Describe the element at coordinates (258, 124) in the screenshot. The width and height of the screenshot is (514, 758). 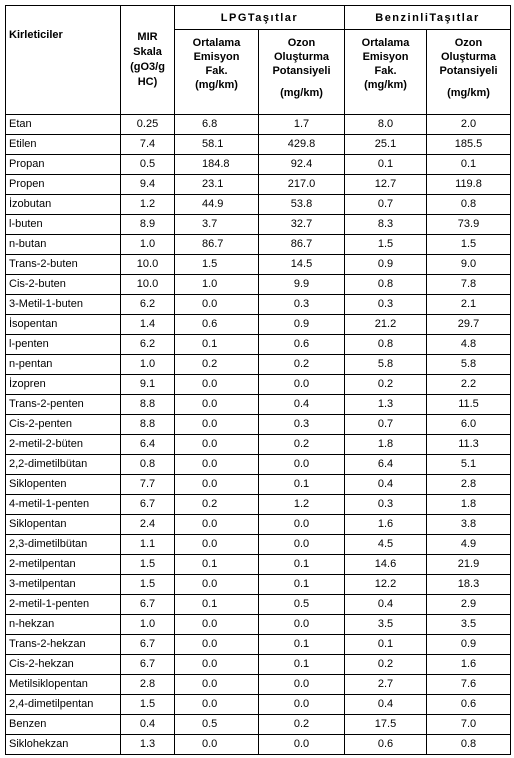
I see `table-row: Etan 0.25 6.8 1.7 8.0 2.0` at that location.